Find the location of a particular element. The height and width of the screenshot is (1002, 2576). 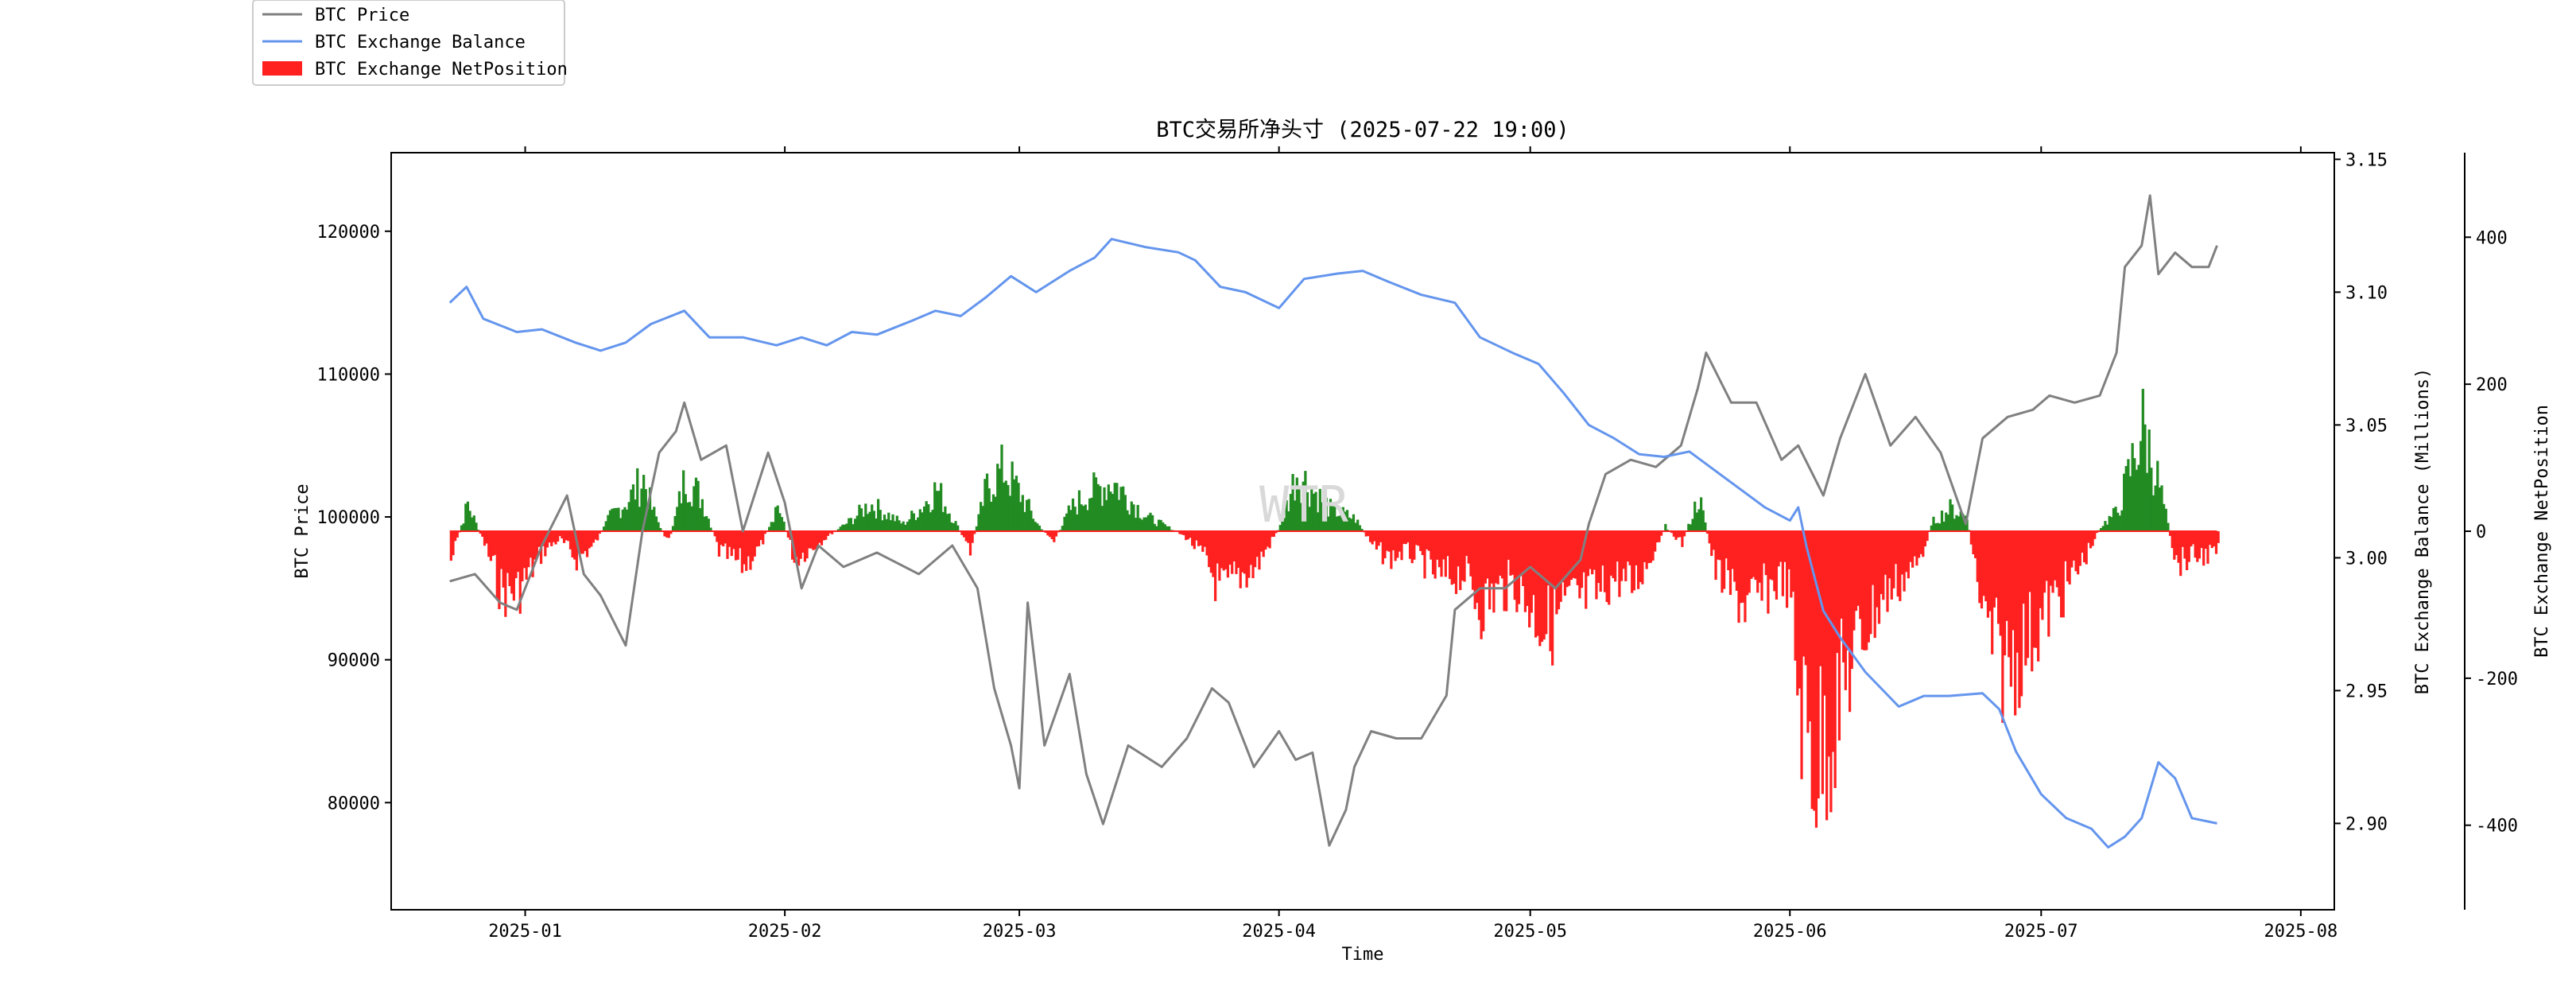

y-right2-tick-label: 0 is located at coordinates (2481, 532).